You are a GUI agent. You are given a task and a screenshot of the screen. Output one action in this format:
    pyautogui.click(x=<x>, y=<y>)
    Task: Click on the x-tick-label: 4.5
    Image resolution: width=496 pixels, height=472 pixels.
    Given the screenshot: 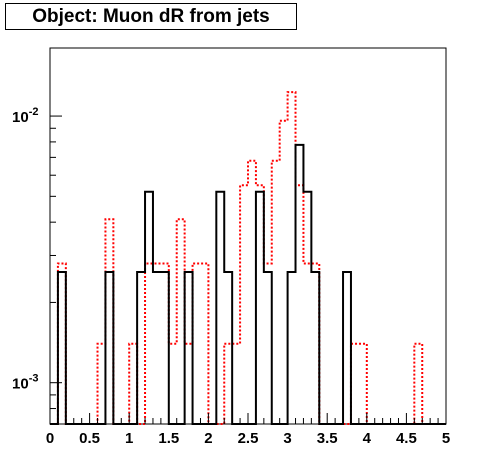 What is the action you would take?
    pyautogui.click(x=406, y=438)
    